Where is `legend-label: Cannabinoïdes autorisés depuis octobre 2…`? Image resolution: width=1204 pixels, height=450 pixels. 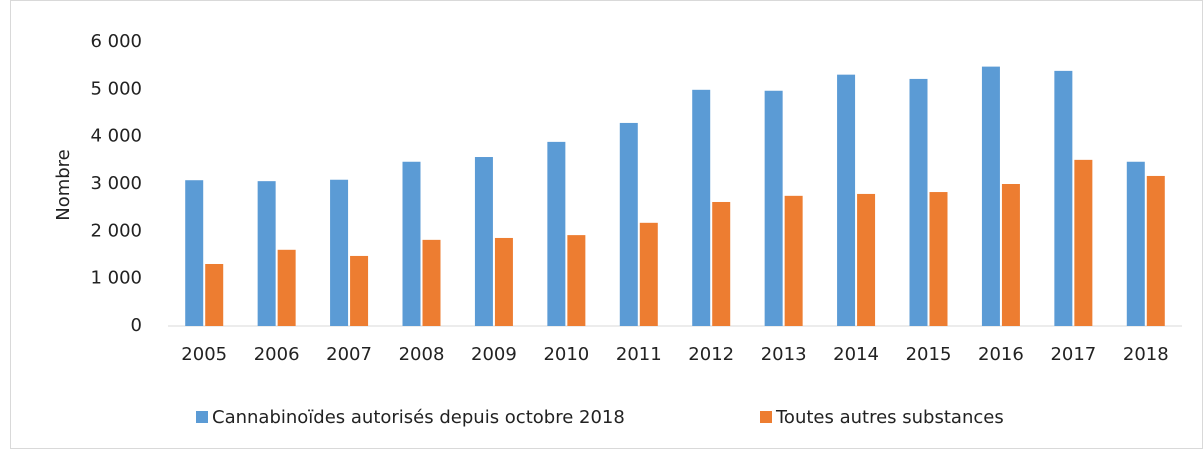 legend-label: Cannabinoïdes autorisés depuis octobre 2… is located at coordinates (418, 417).